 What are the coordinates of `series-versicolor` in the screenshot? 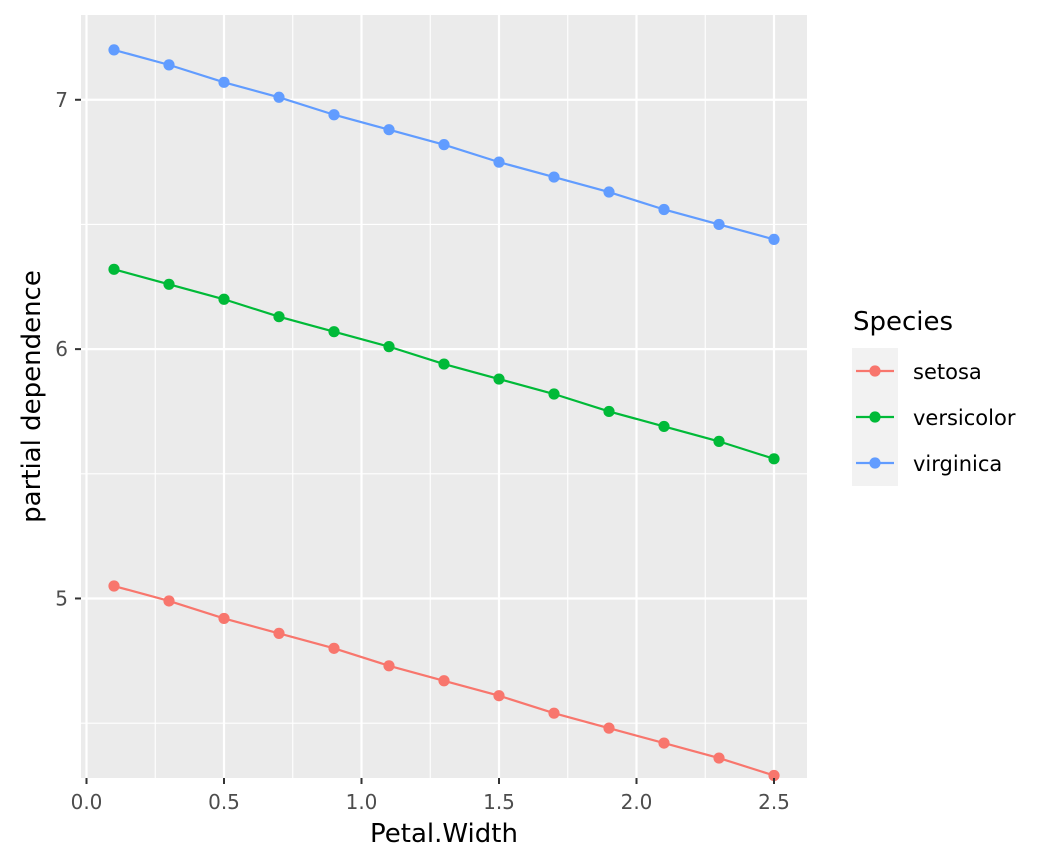 It's located at (444, 364).